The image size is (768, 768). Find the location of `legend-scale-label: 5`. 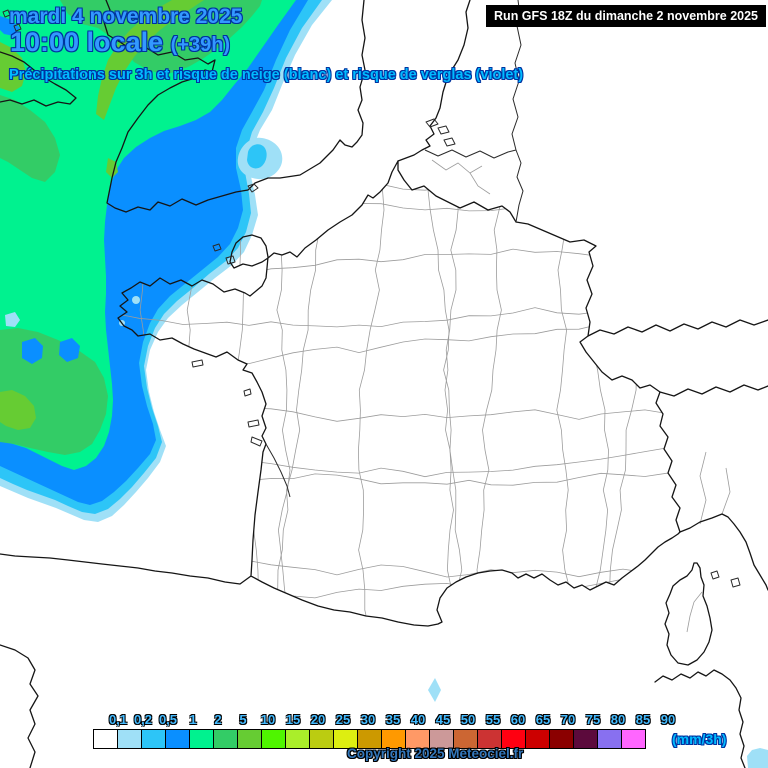

legend-scale-label: 5 is located at coordinates (243, 719).